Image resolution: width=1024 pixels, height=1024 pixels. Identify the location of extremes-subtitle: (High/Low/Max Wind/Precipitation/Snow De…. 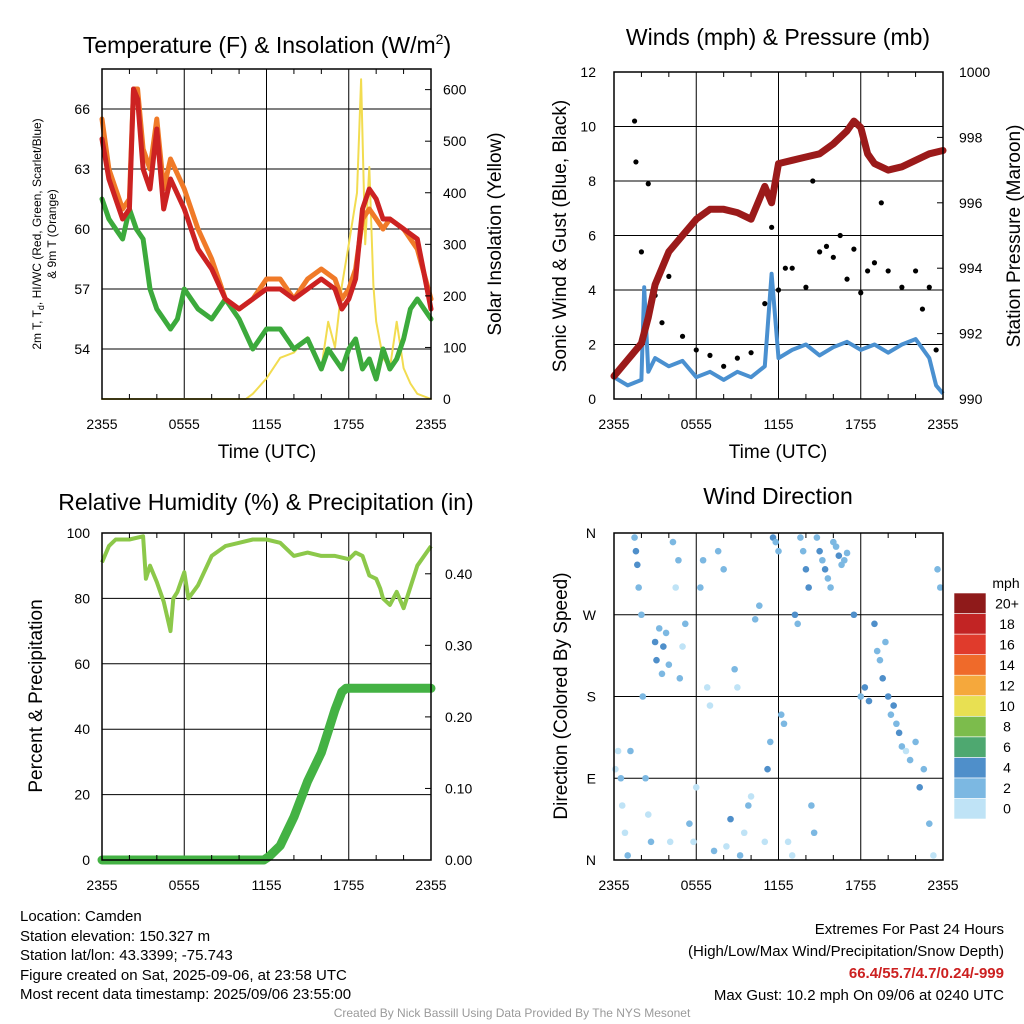
(846, 951).